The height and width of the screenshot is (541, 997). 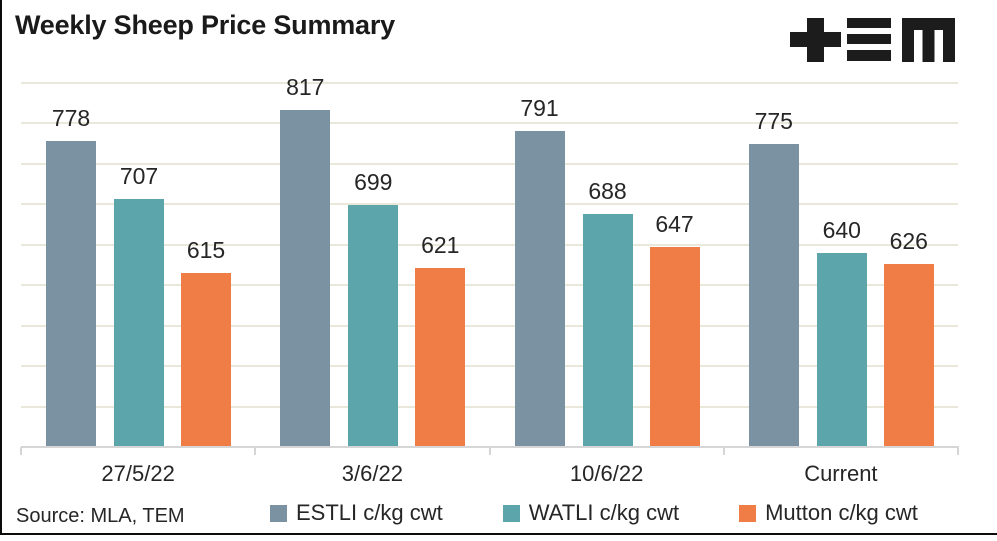 I want to click on logo-bars-icon, so click(x=869, y=39).